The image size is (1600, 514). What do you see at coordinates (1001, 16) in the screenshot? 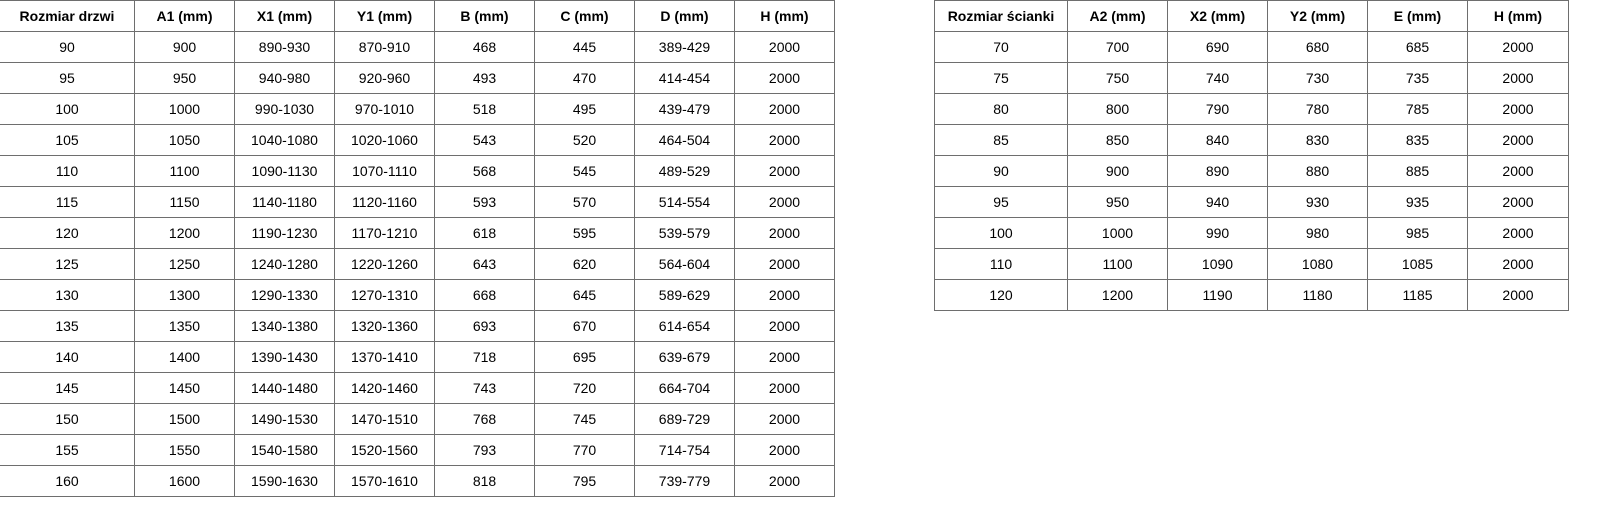
I see `column-header: Rozmiar ścianki` at bounding box center [1001, 16].